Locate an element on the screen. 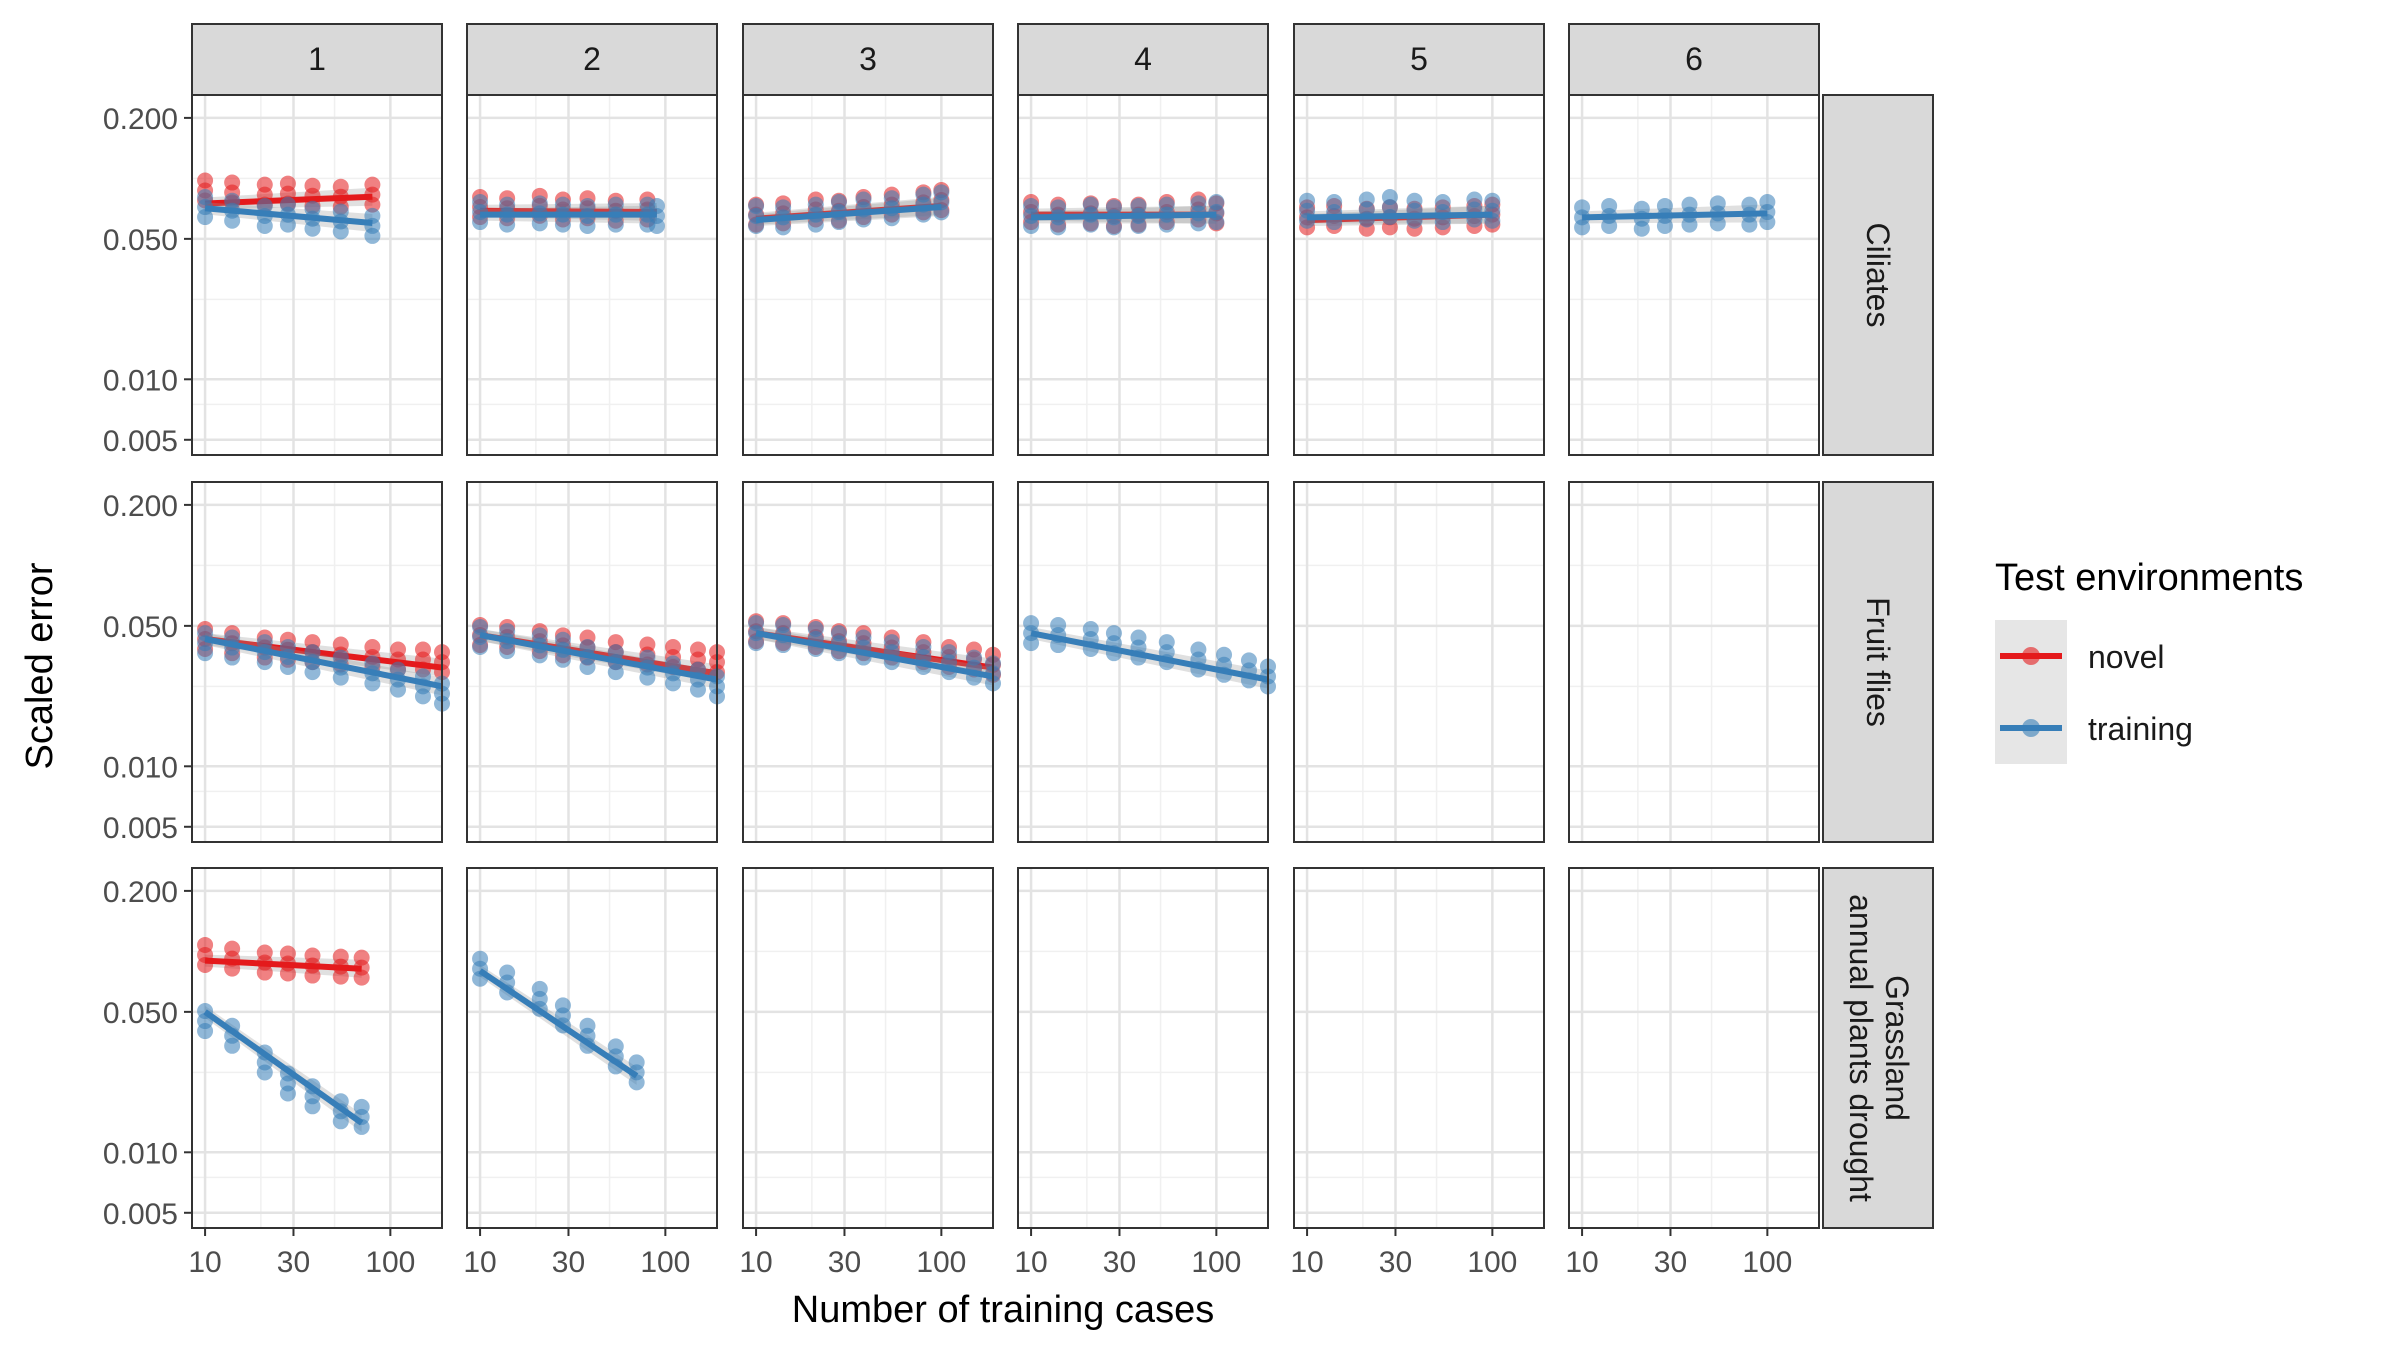  trend-line-novel is located at coordinates (323, 653).